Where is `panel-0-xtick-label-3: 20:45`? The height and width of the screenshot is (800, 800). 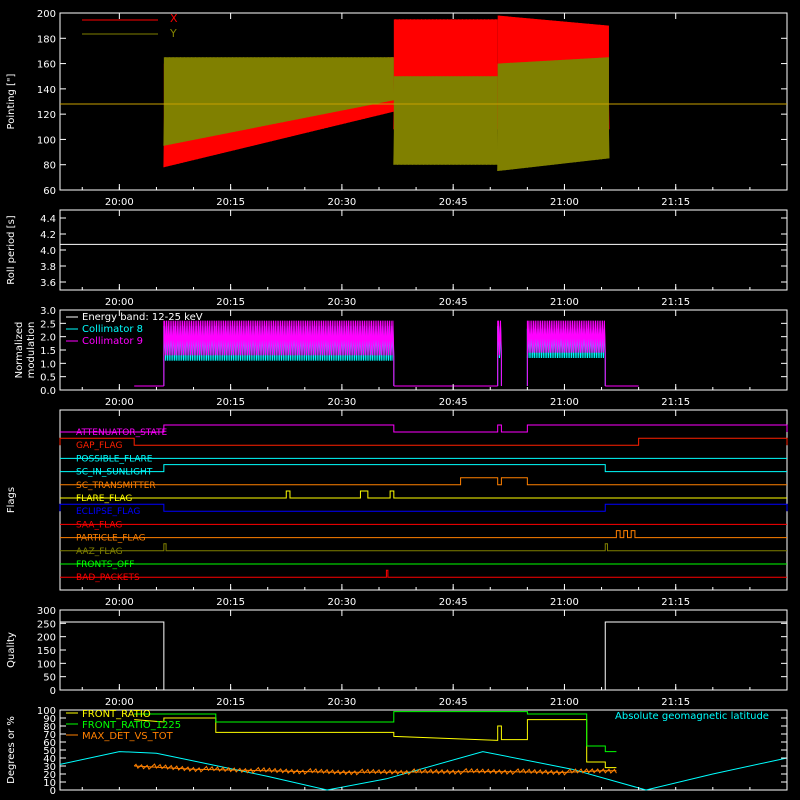 panel-0-xtick-label-3: 20:45 is located at coordinates (453, 202).